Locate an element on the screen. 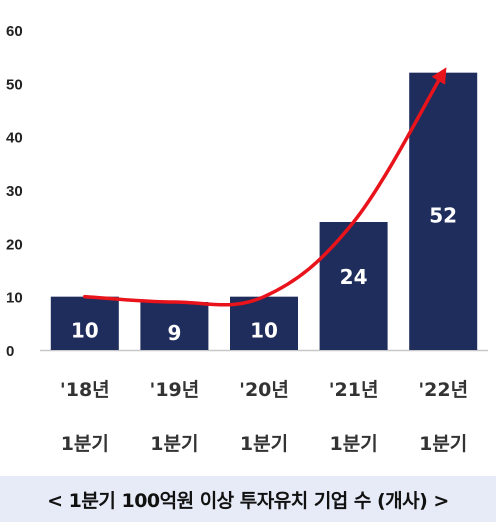 The height and width of the screenshot is (522, 496). x-category-label-year: '21년 is located at coordinates (354, 390).